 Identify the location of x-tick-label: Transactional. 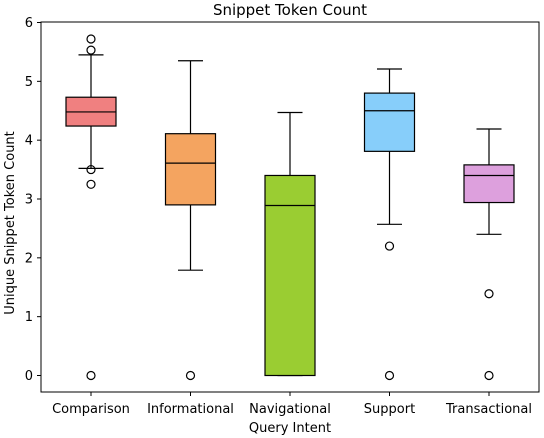
(488, 409).